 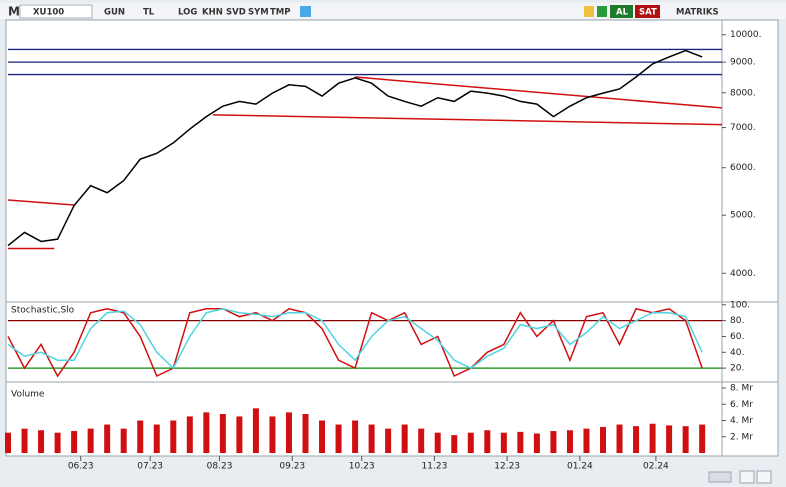 I want to click on toolbar-button: SVD, so click(x=236, y=13).